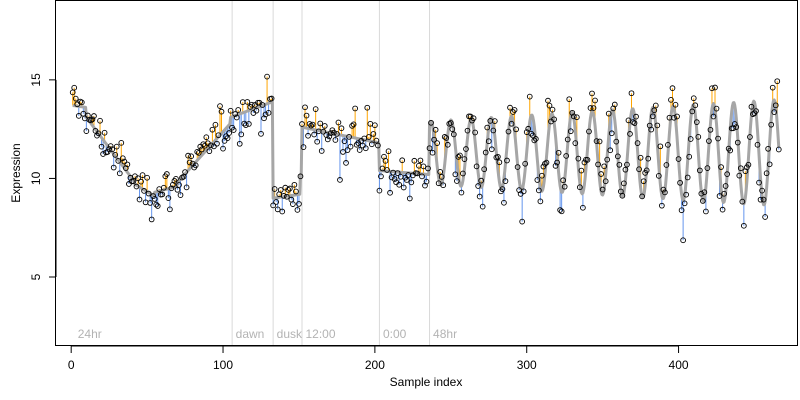 Image resolution: width=800 pixels, height=400 pixels. Describe the element at coordinates (43, 176) in the screenshot. I see `y-axis: 5 10 15` at that location.